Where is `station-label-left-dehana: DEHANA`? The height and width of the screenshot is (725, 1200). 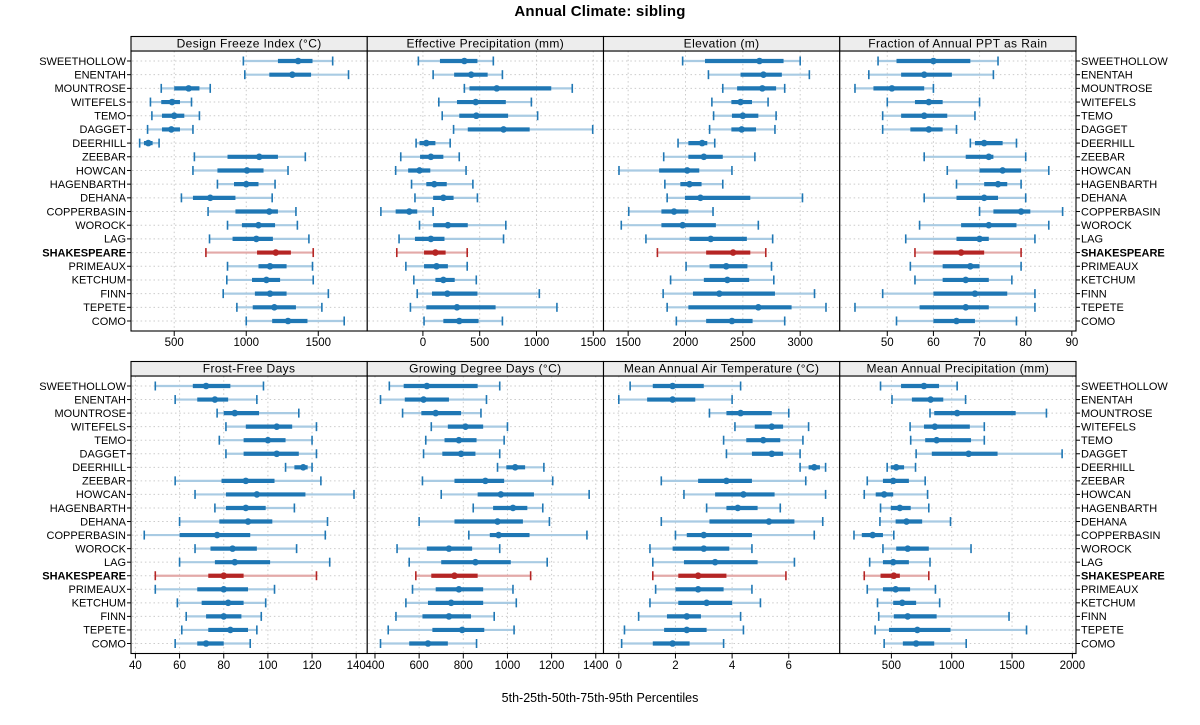 station-label-left-dehana: DEHANA is located at coordinates (103, 199).